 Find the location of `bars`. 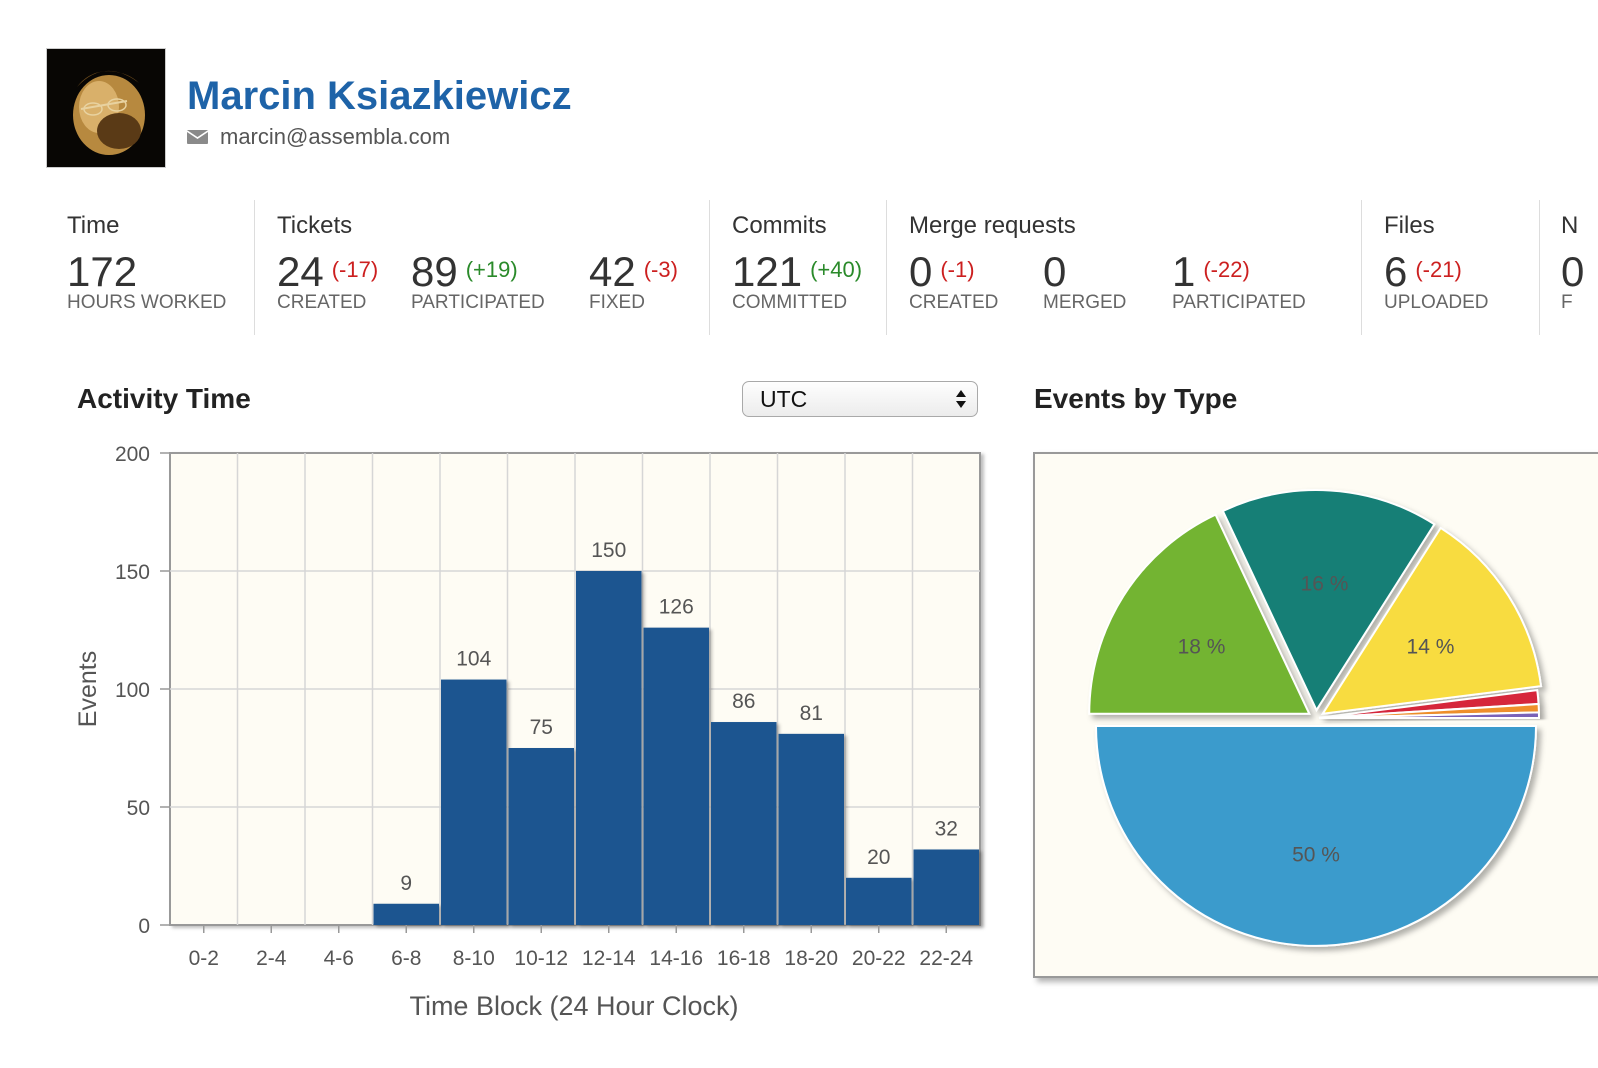

bars is located at coordinates (676, 748).